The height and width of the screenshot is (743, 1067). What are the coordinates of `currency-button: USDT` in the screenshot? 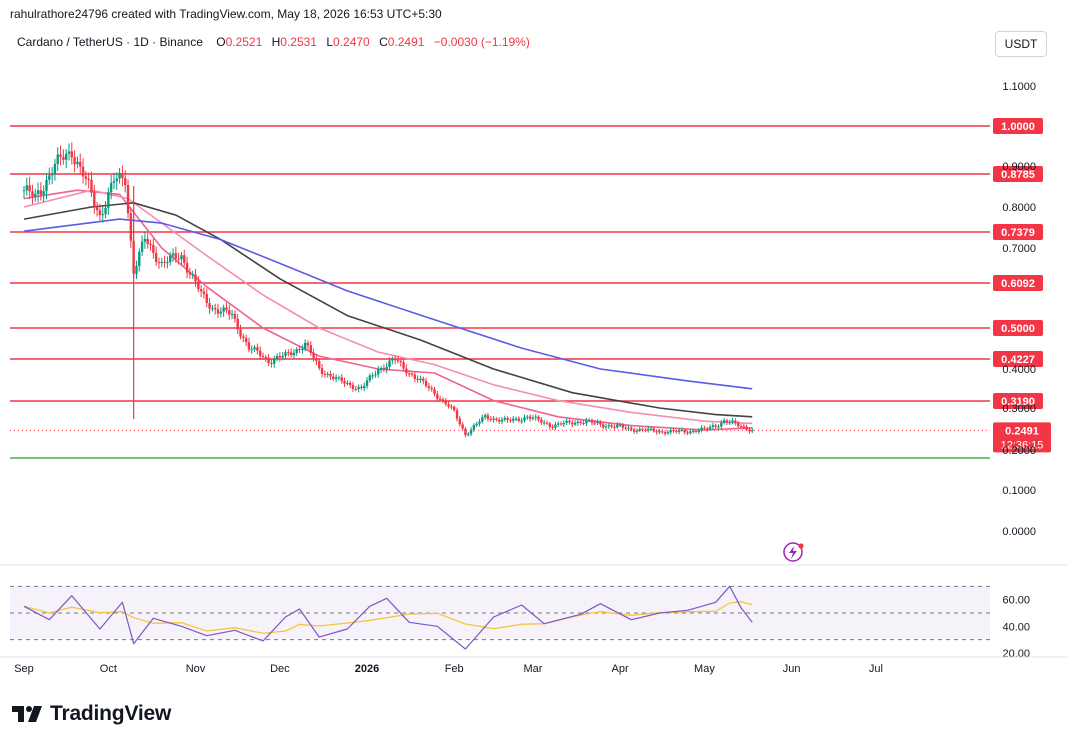 It's located at (1021, 44).